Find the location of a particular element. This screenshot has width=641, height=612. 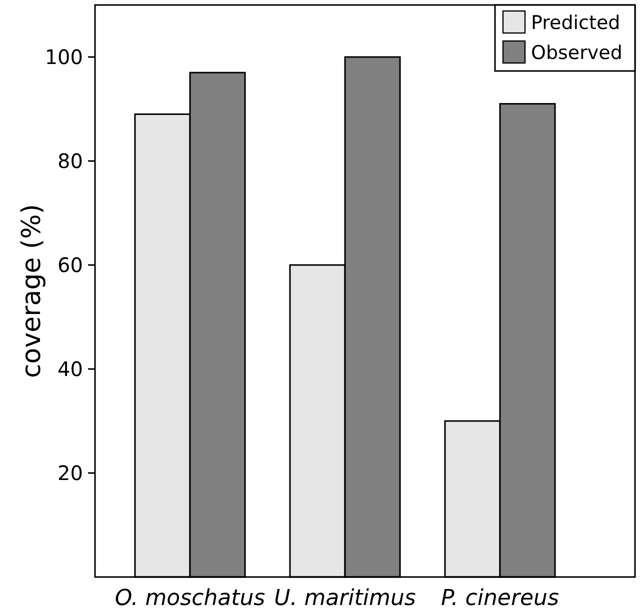

x-tick-label: O. moschatus is located at coordinates (190, 598).